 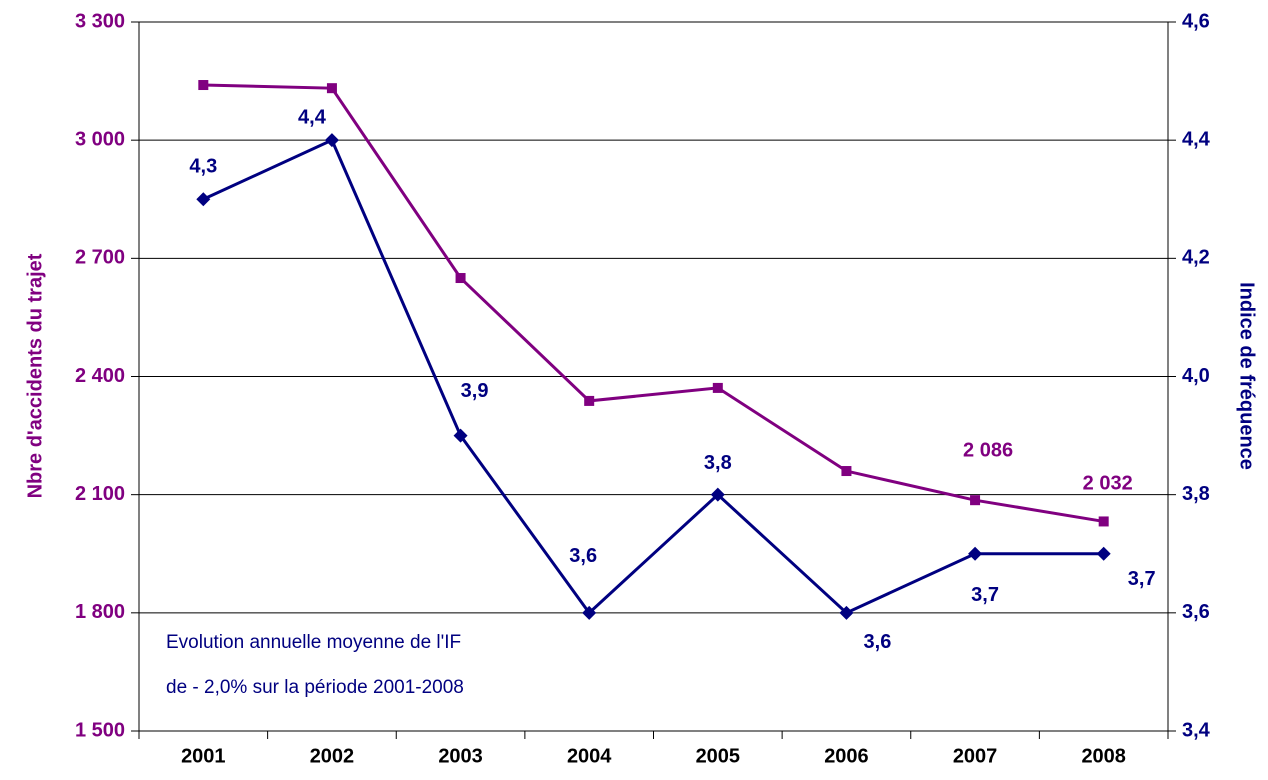 I want to click on data-label: 4,3, so click(x=203, y=167).